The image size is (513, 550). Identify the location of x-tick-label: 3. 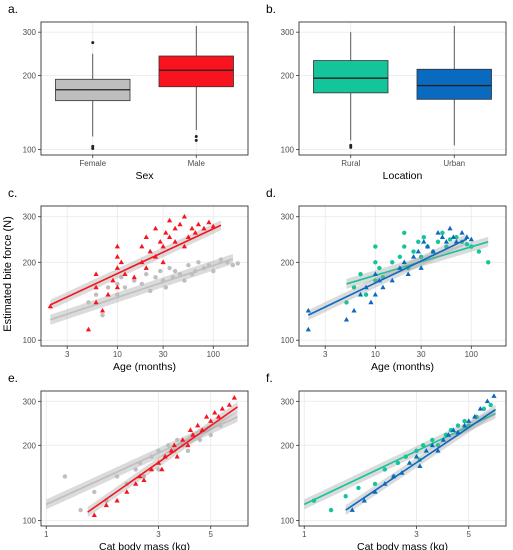
(158, 534).